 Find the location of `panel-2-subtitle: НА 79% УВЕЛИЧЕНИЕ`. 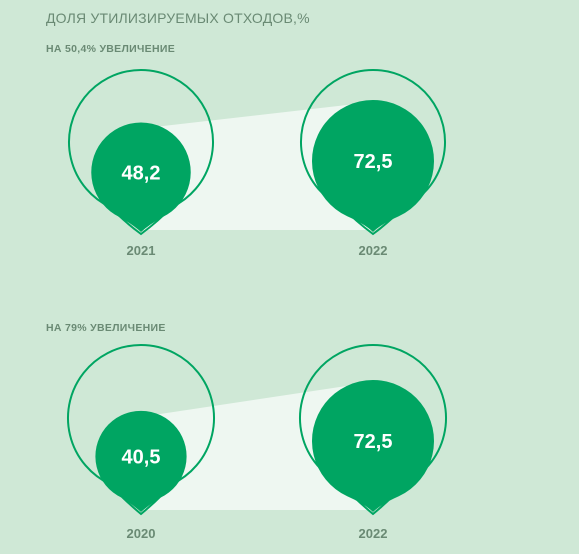

panel-2-subtitle: НА 79% УВЕЛИЧЕНИЕ is located at coordinates (106, 328).